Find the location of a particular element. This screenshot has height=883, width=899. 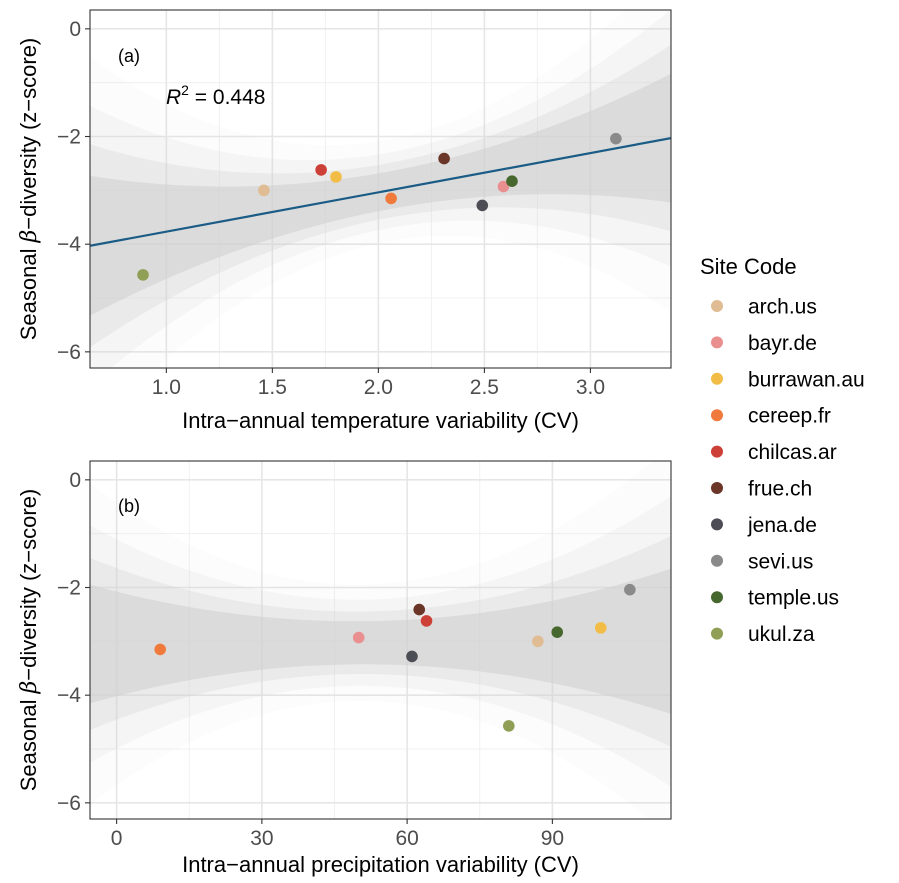

x-tick-label: 3.0 is located at coordinates (590, 387).